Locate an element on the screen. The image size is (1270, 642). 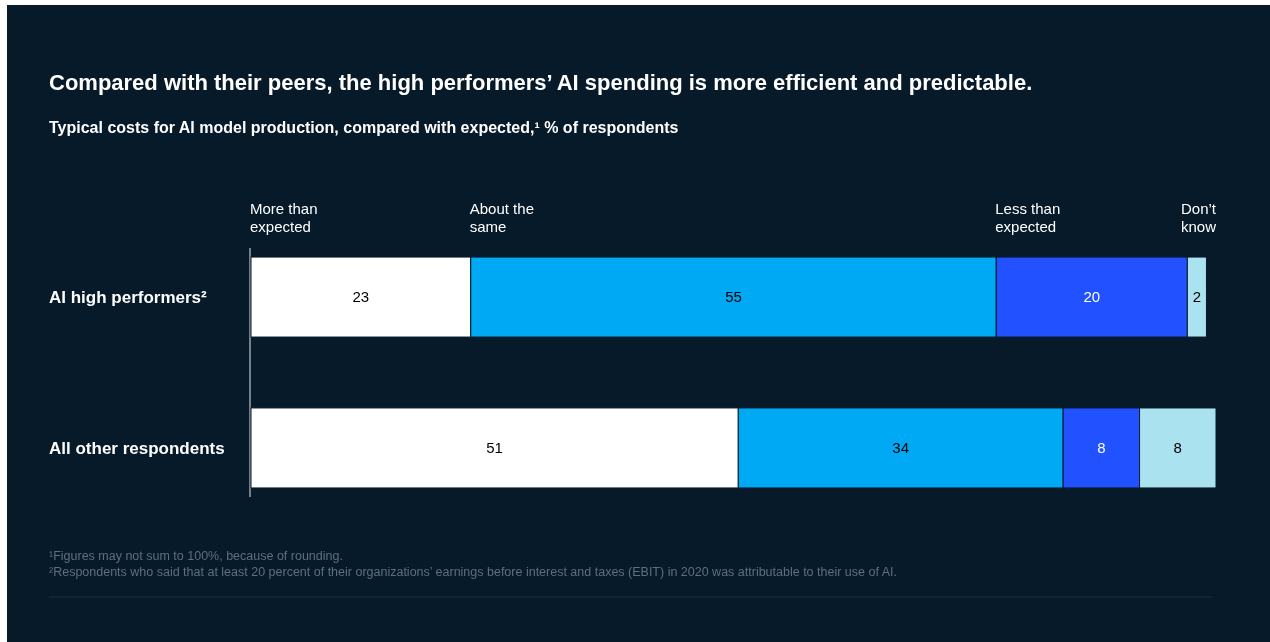
chart-subtitle: Typical costs for AI model production, compared with expected,¹ % of respondents is located at coordinates (364, 127).